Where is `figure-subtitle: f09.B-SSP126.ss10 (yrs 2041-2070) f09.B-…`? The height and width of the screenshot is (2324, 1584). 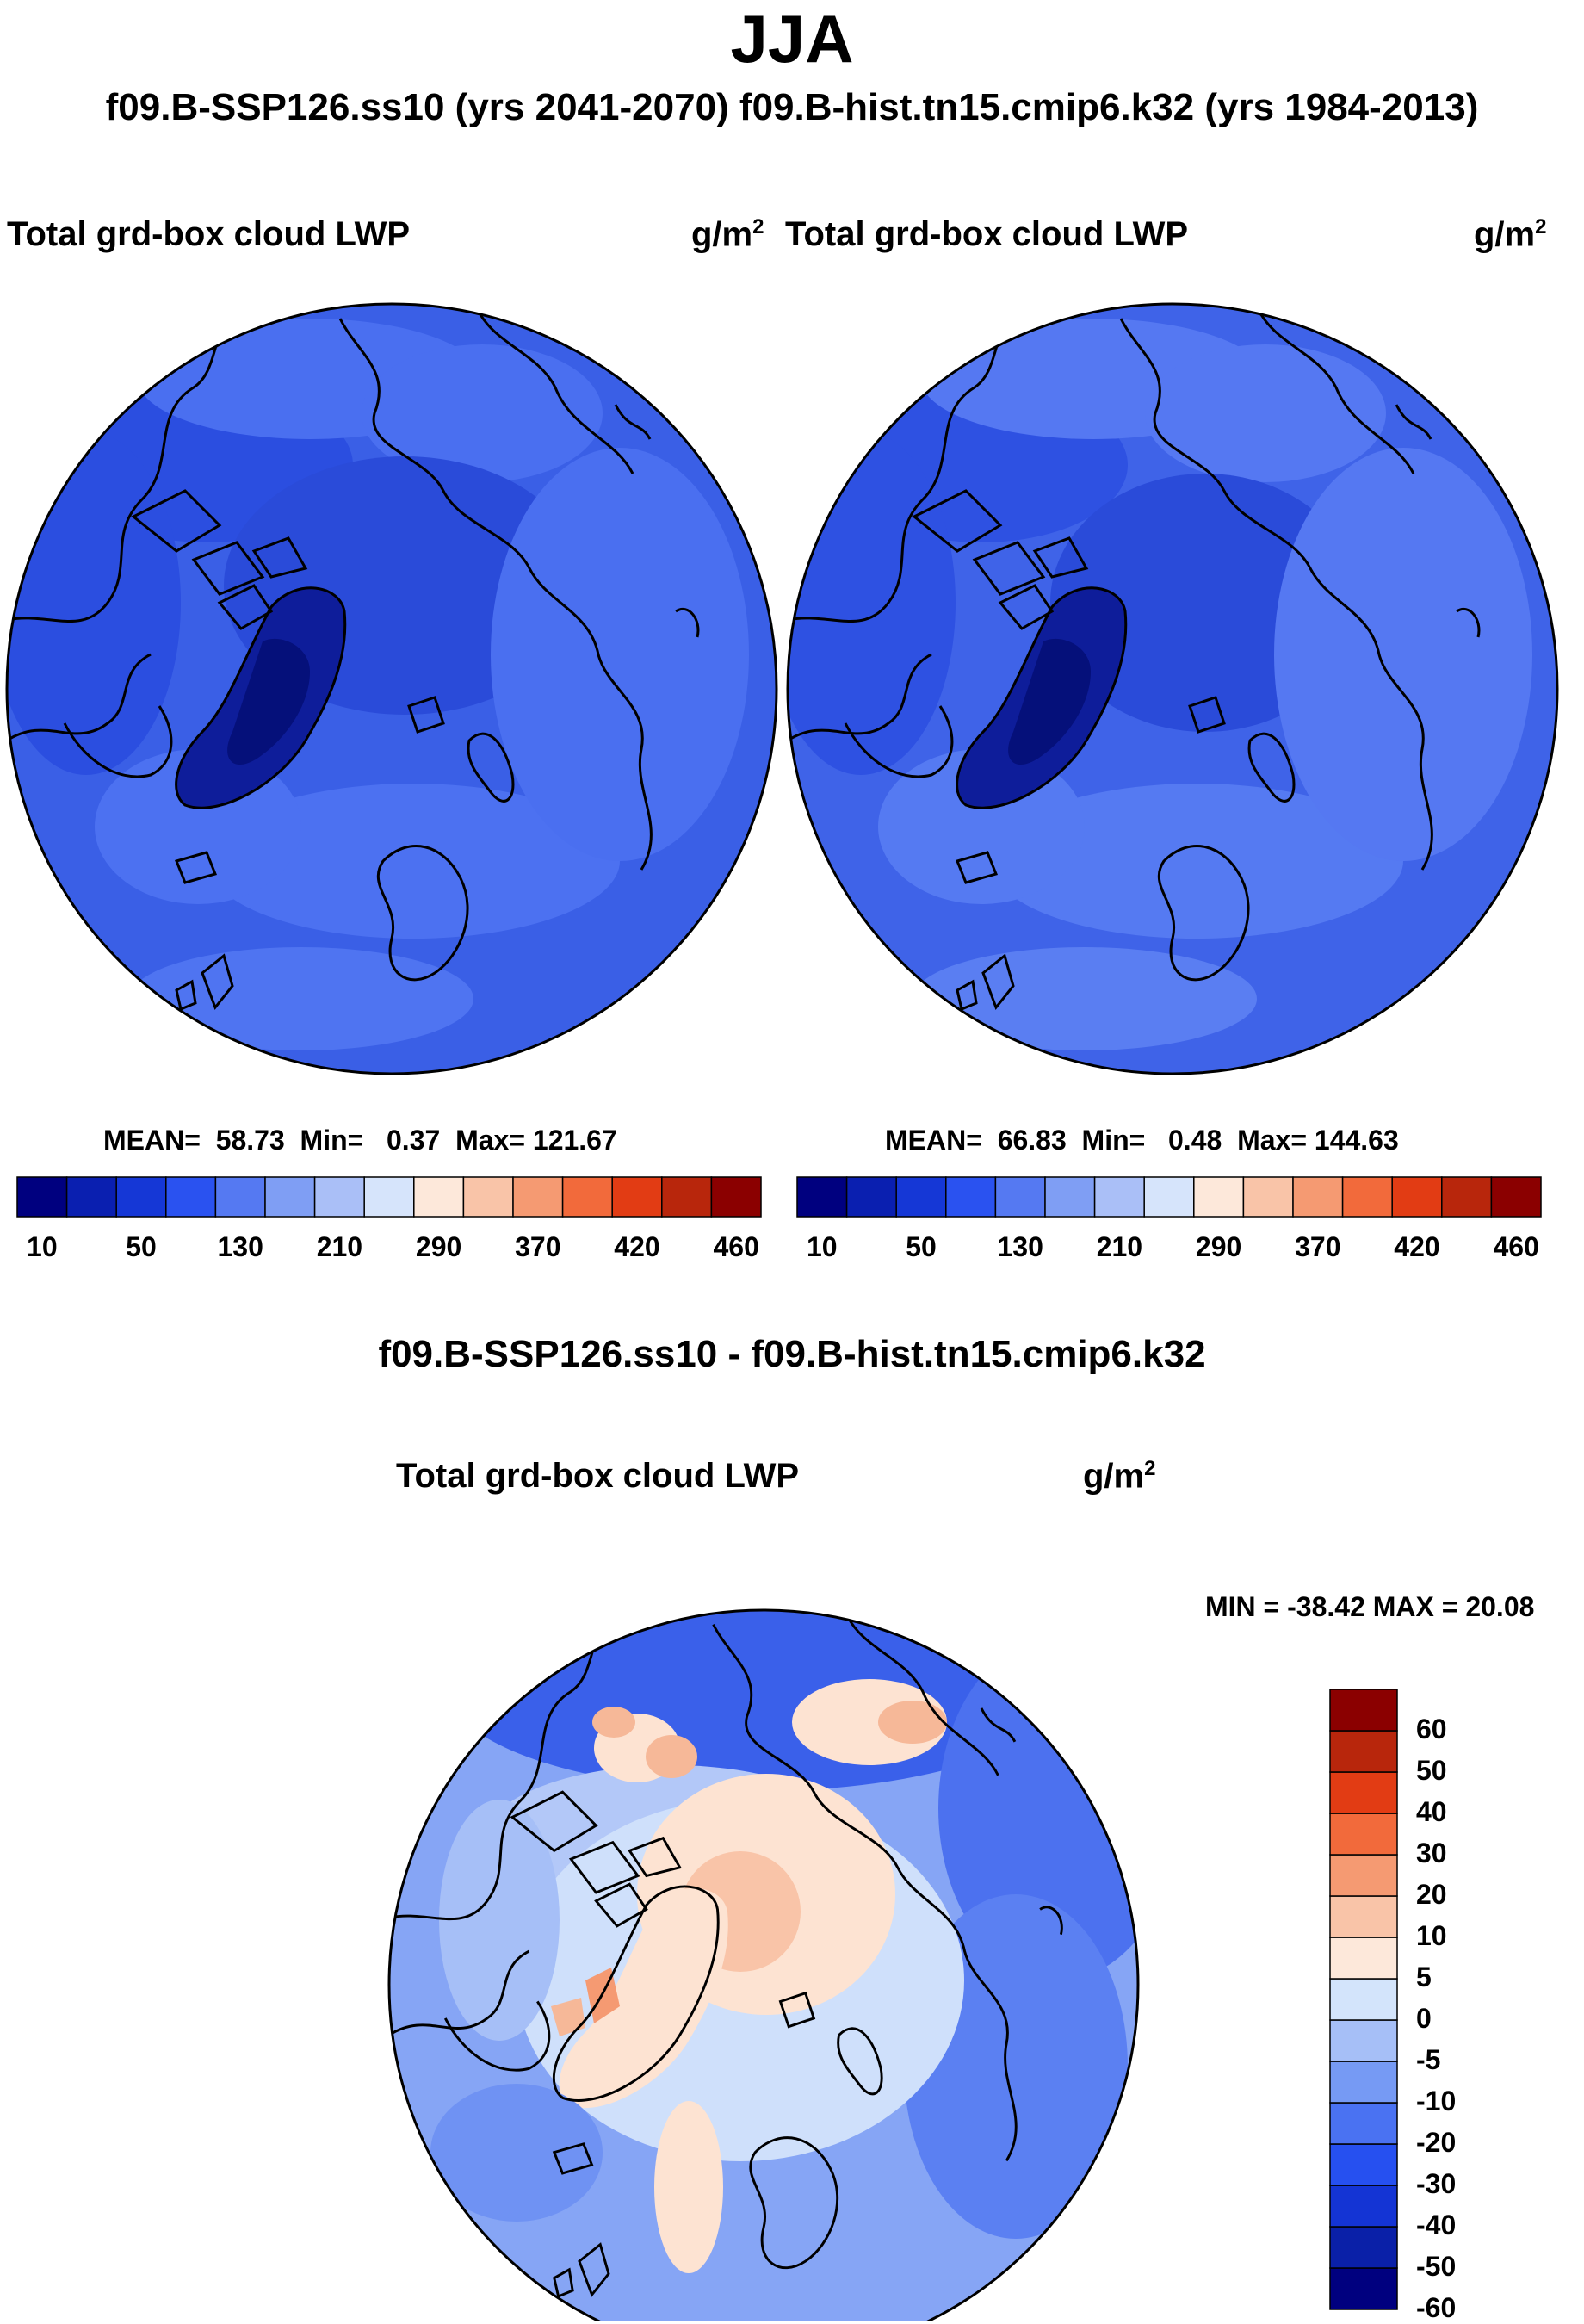
figure-subtitle: f09.B-SSP126.ss10 (yrs 2041-2070) f09.B-… is located at coordinates (792, 107).